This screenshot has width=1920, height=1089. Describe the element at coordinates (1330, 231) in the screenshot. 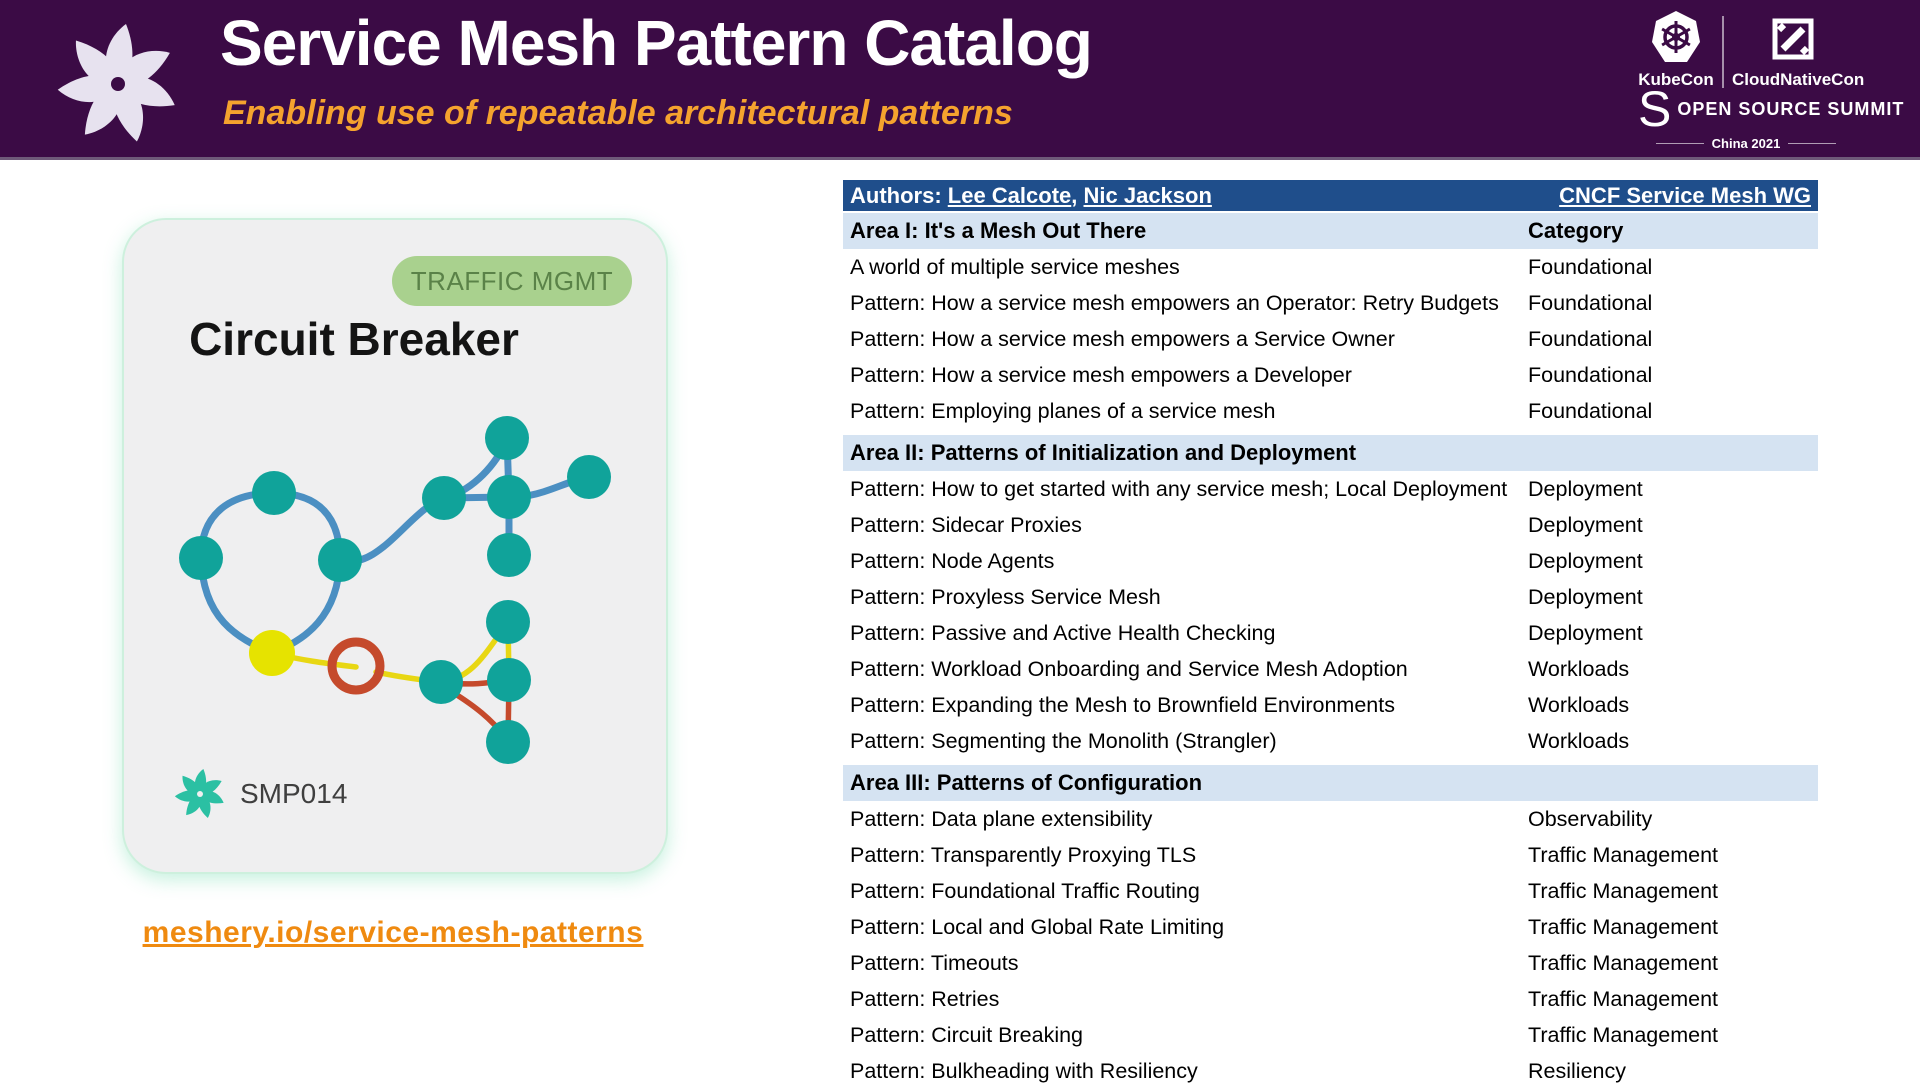

I see `section-header: Area I: It's a Mesh Out There Category` at that location.